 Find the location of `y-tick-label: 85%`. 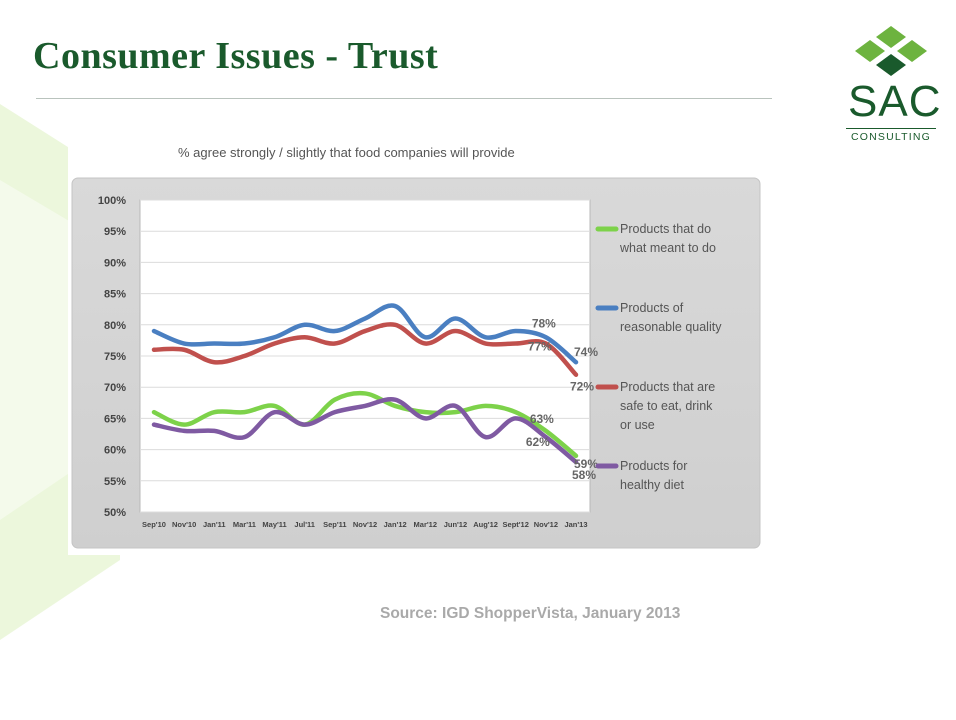

y-tick-label: 85% is located at coordinates (115, 295).